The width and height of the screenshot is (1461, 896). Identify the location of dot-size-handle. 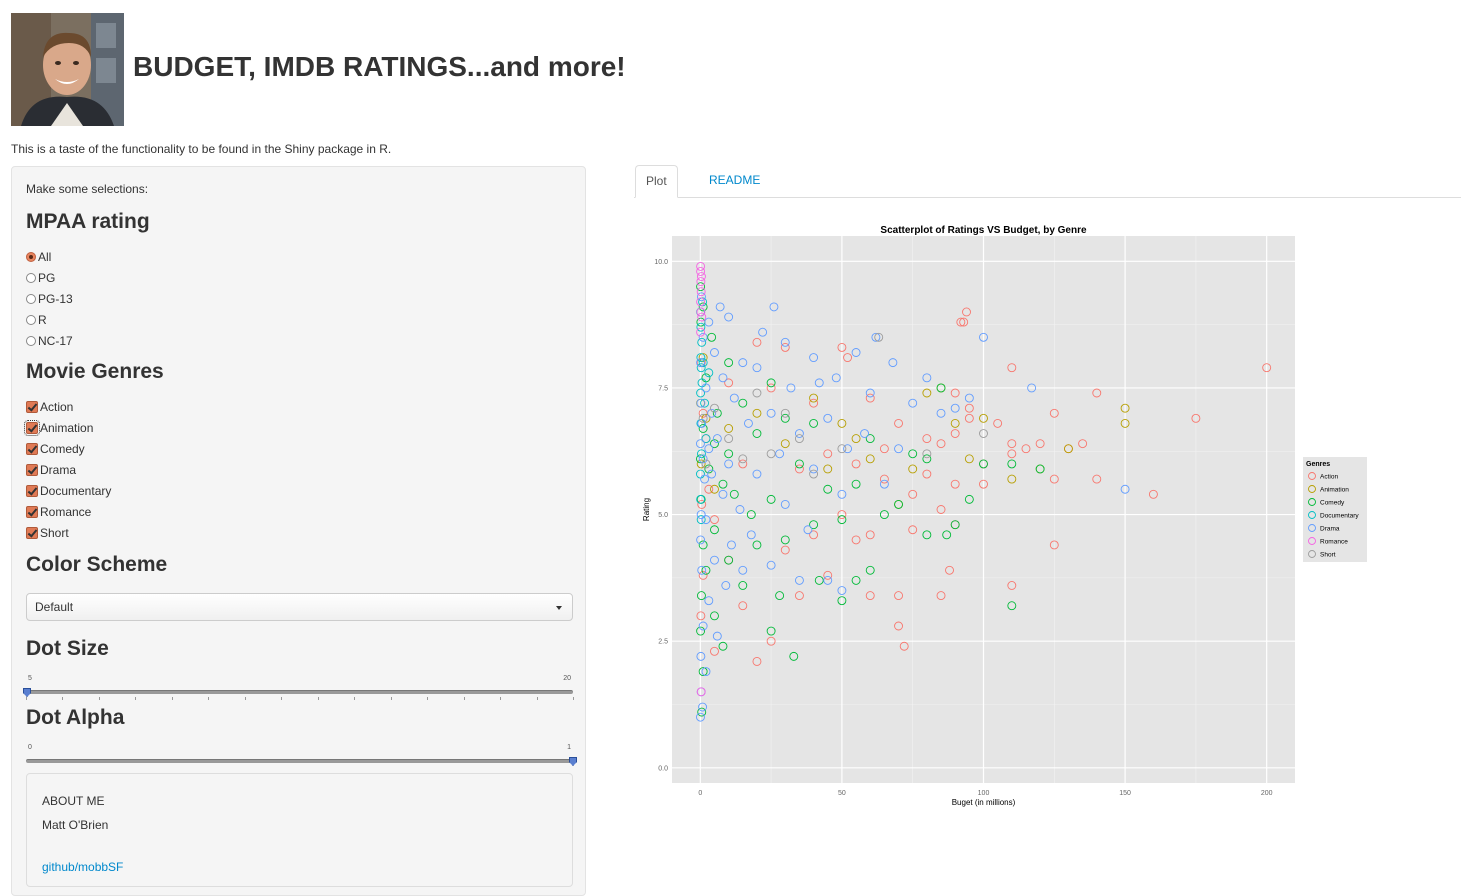
(27, 692).